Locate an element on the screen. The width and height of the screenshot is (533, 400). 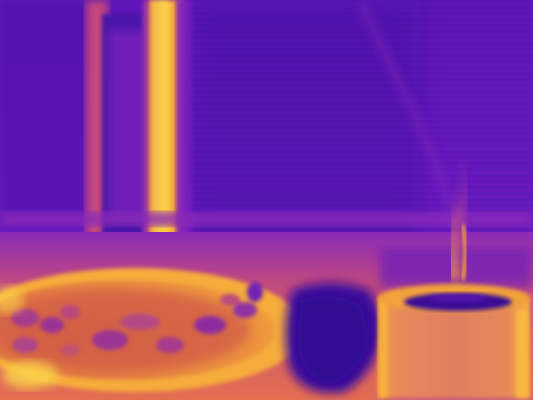
tray-items is located at coordinates (137, 319).